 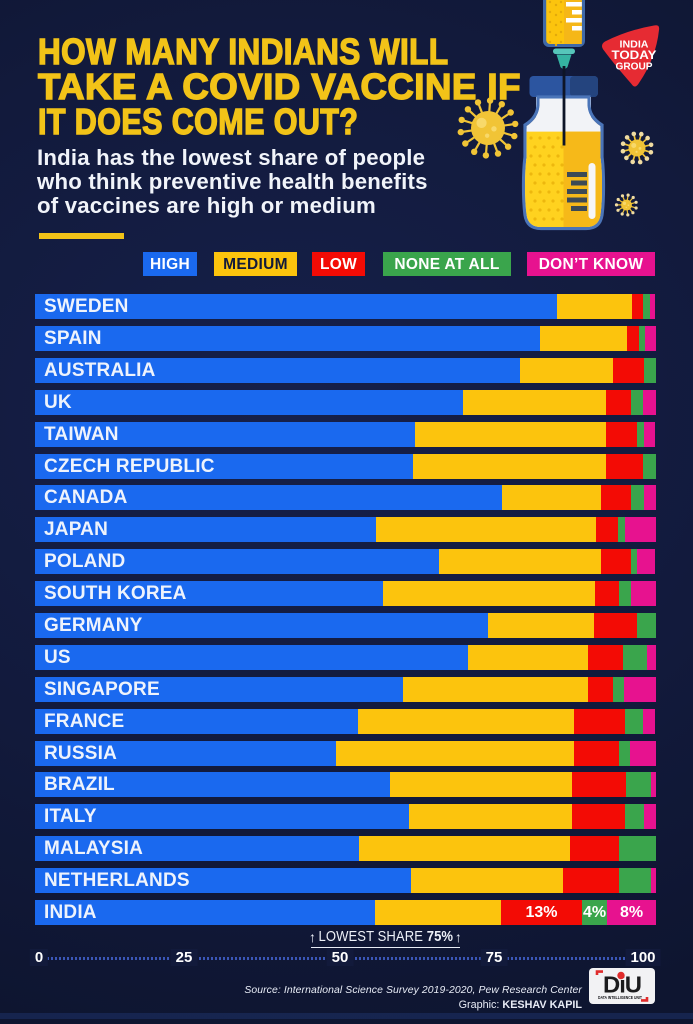 What do you see at coordinates (634, 45) in the screenshot?
I see `svg-text: INDIA` at bounding box center [634, 45].